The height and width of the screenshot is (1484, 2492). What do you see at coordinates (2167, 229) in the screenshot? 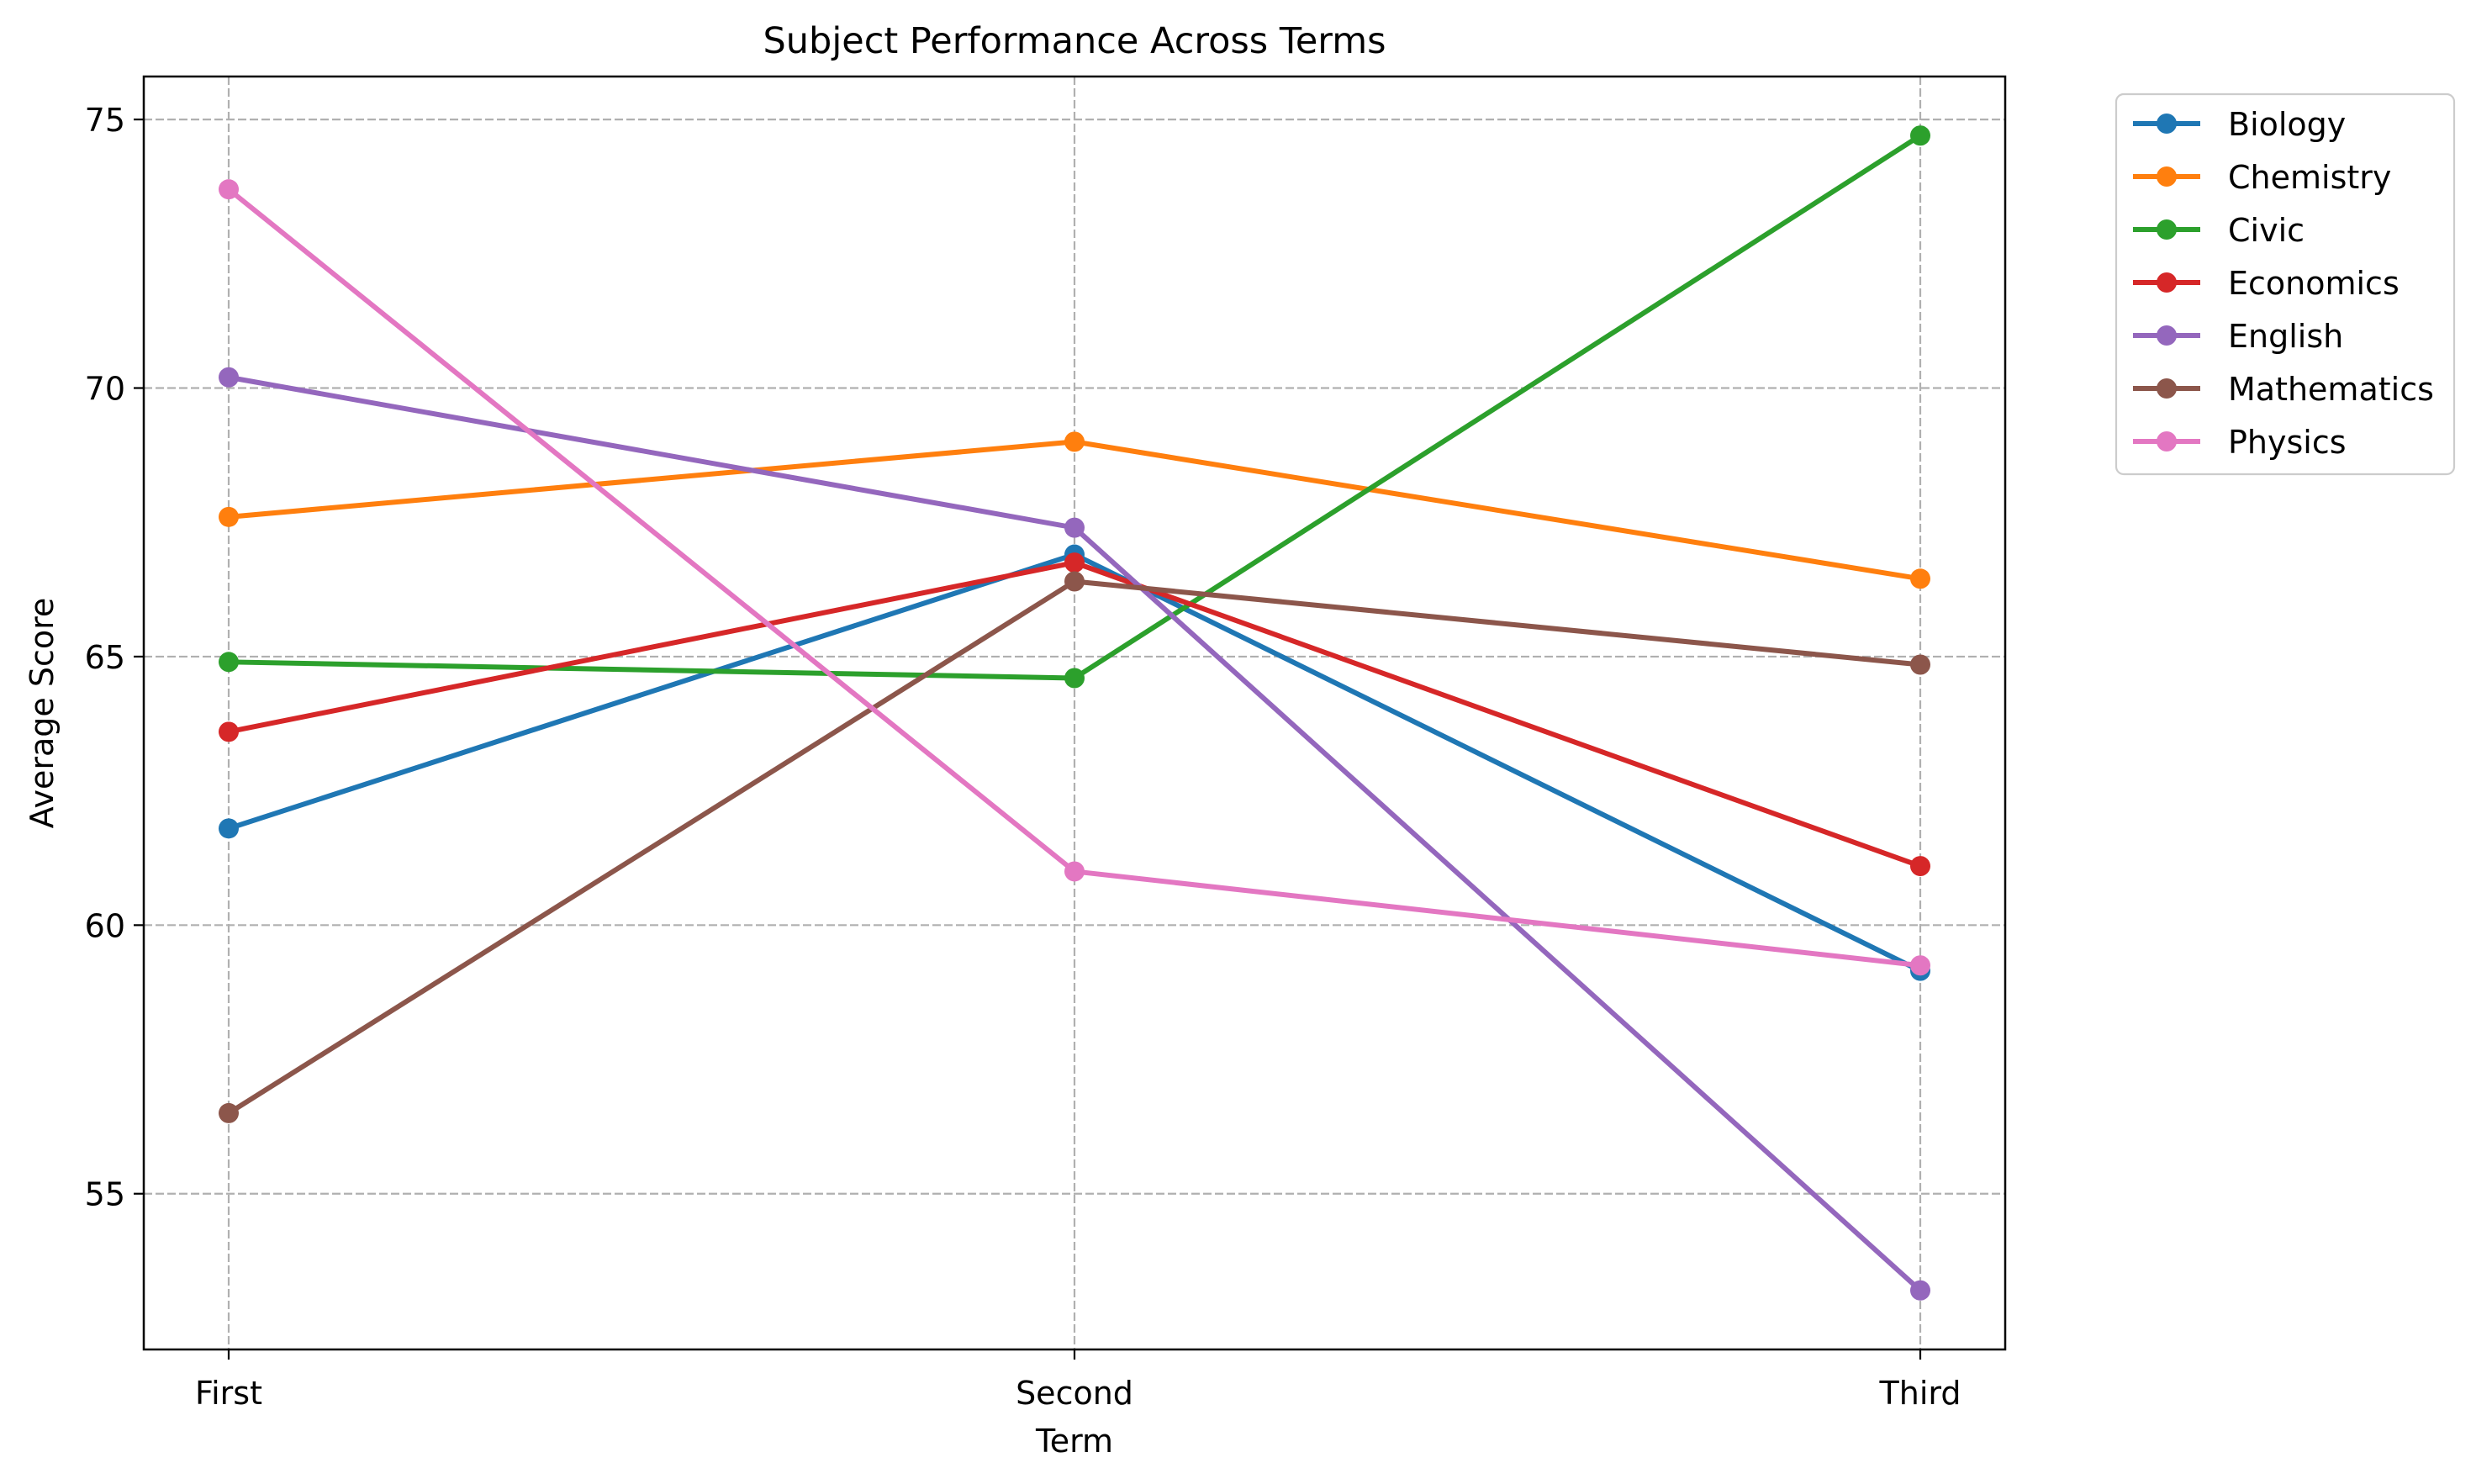
I see `legend-marker-civic` at bounding box center [2167, 229].